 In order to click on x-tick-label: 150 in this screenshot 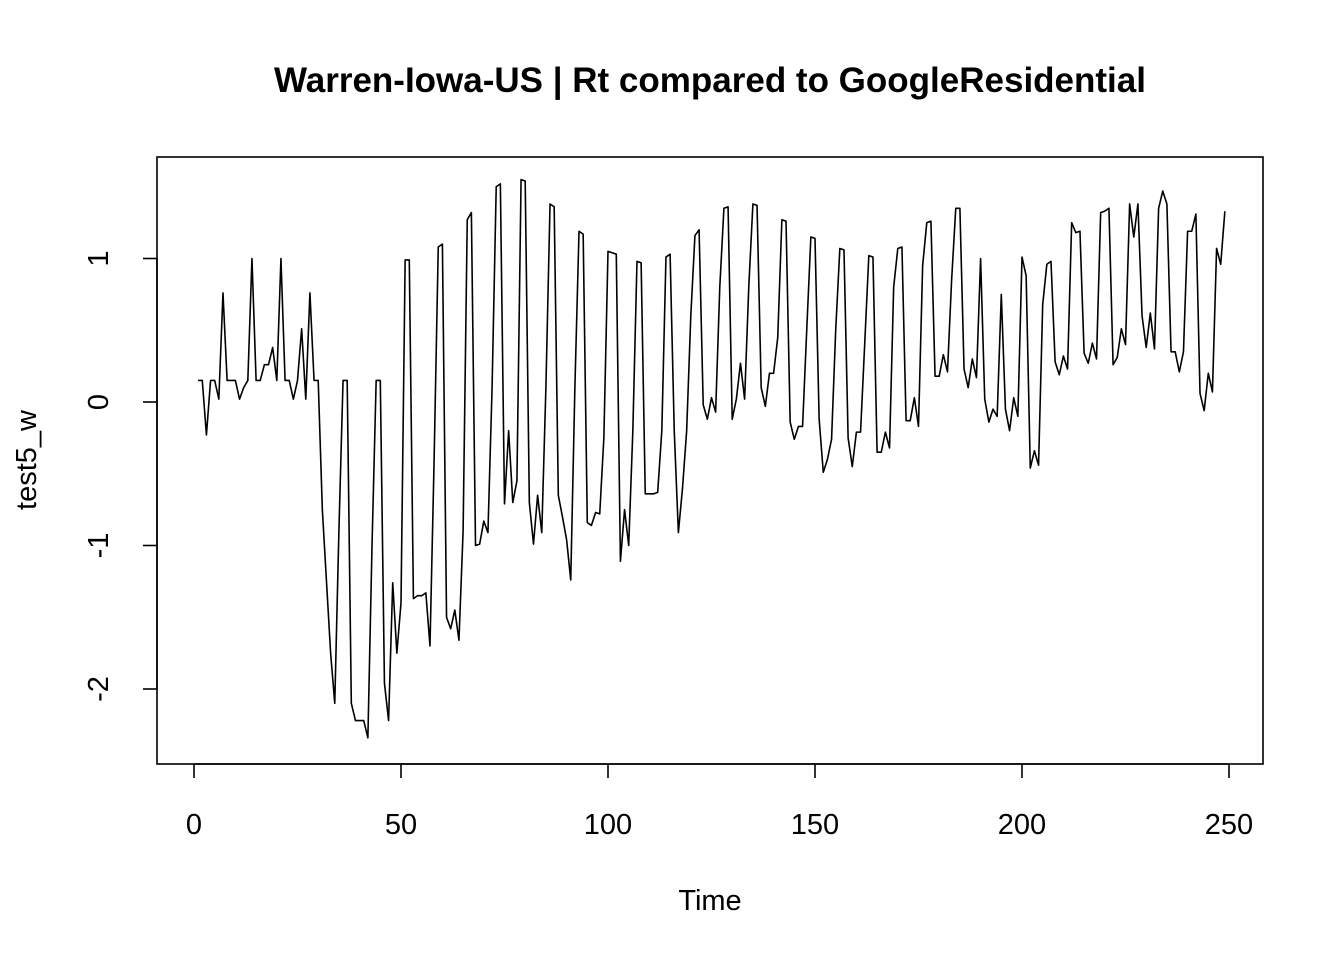, I will do `click(815, 825)`.